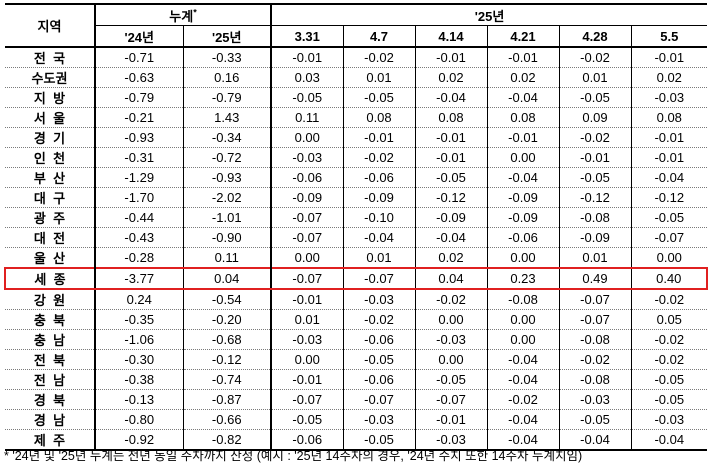 This screenshot has width=710, height=469. Describe the element at coordinates (138, 299) in the screenshot. I see `cumulative-24-cell: 0.24` at that location.